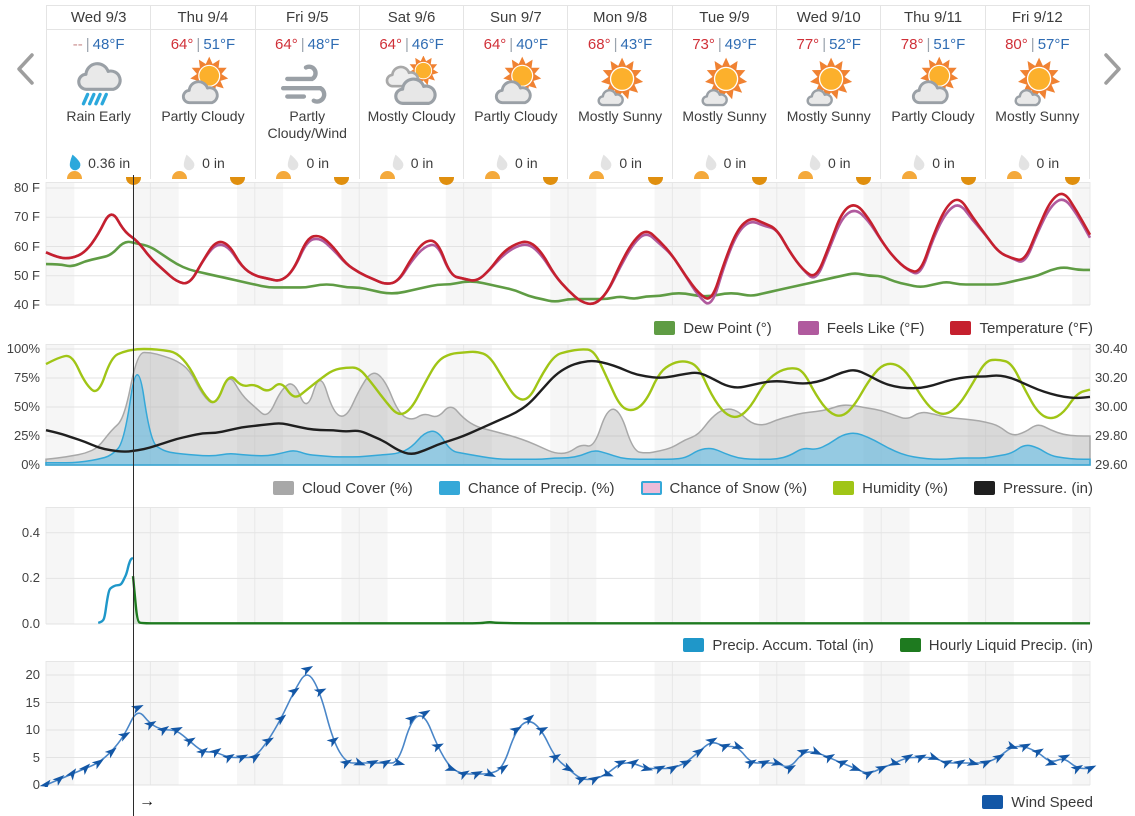  I want to click on day-high-temp: --, so click(77, 44).